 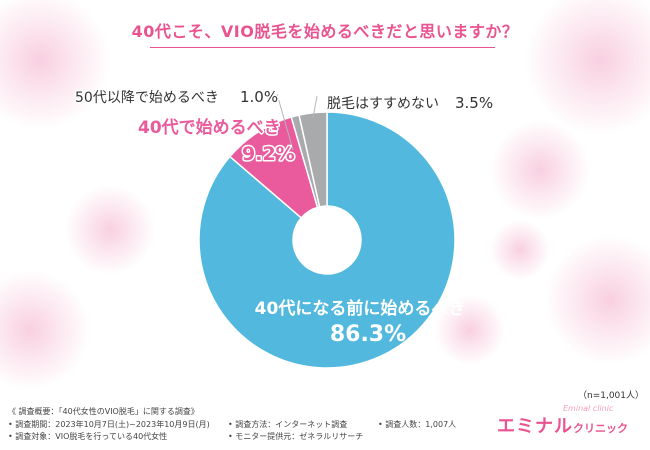 I want to click on slice-label-not-recommend: 脱毛はすすめない, so click(x=383, y=104).